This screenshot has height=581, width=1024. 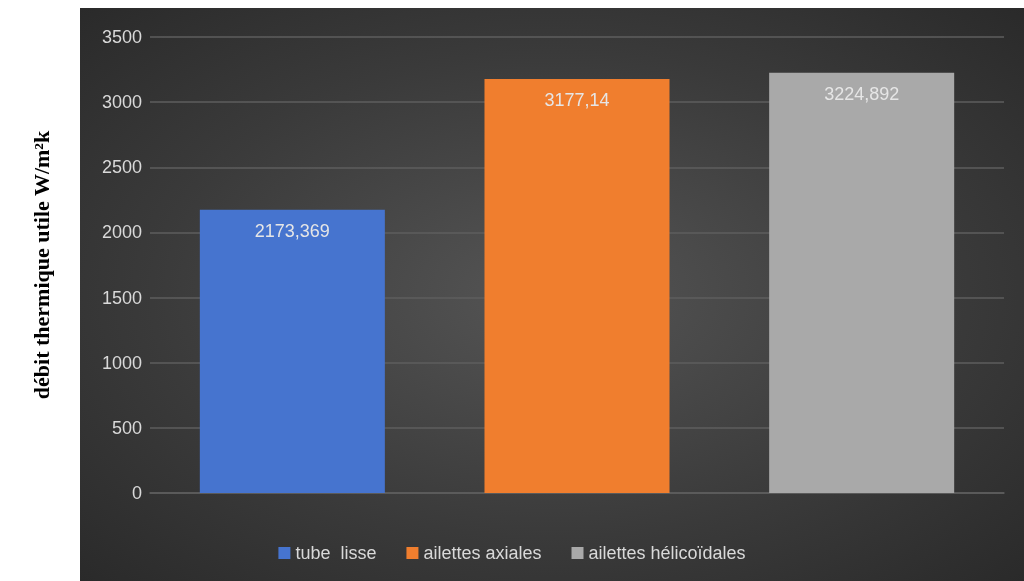 I want to click on y-tick-label: 3000, so click(x=121, y=102).